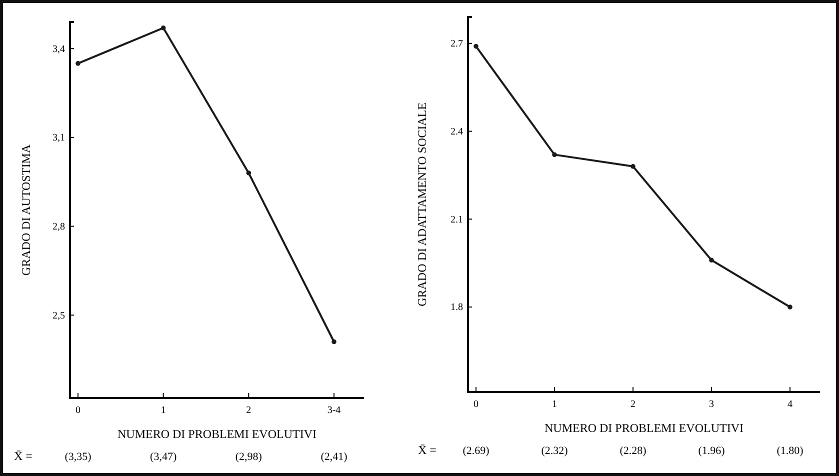 The image size is (839, 476). What do you see at coordinates (26, 210) in the screenshot?
I see `y-axis-title: GRADO DI AUTOSTIMA` at bounding box center [26, 210].